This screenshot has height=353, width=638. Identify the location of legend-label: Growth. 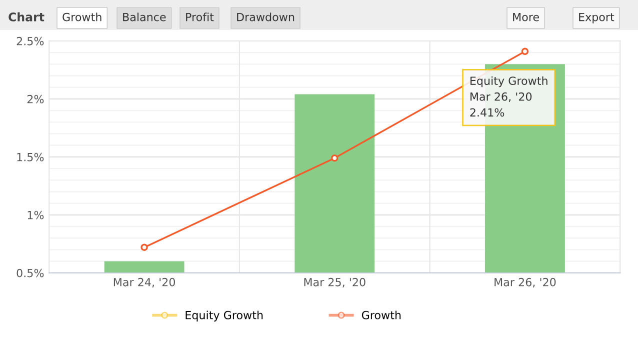
(381, 315).